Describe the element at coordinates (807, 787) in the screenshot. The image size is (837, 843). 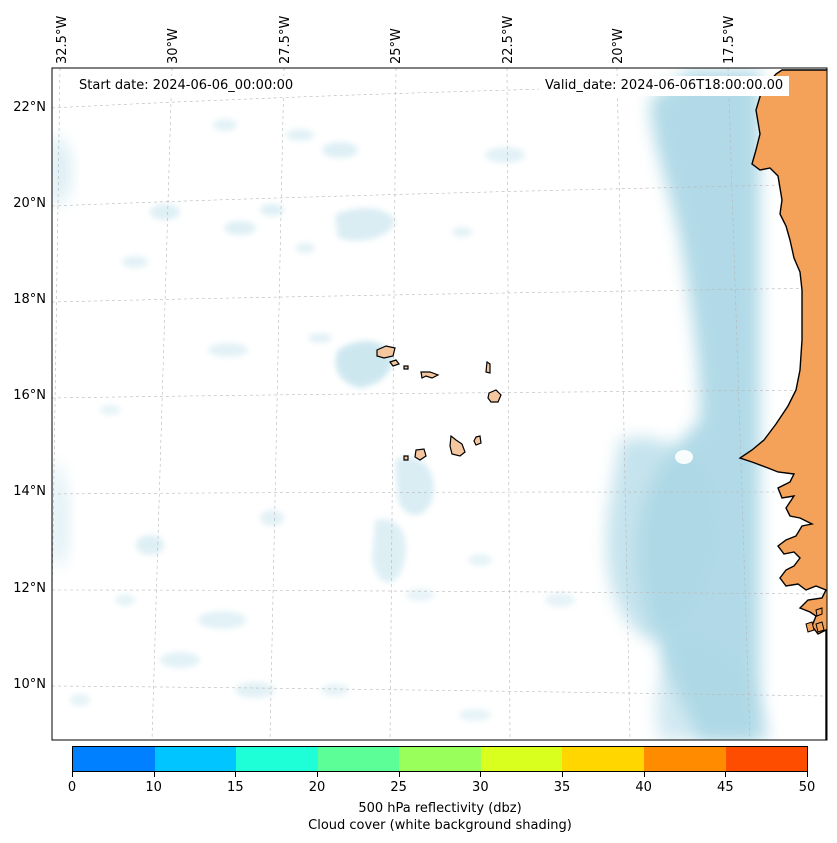
I see `colorbar-tick-label: 50` at that location.